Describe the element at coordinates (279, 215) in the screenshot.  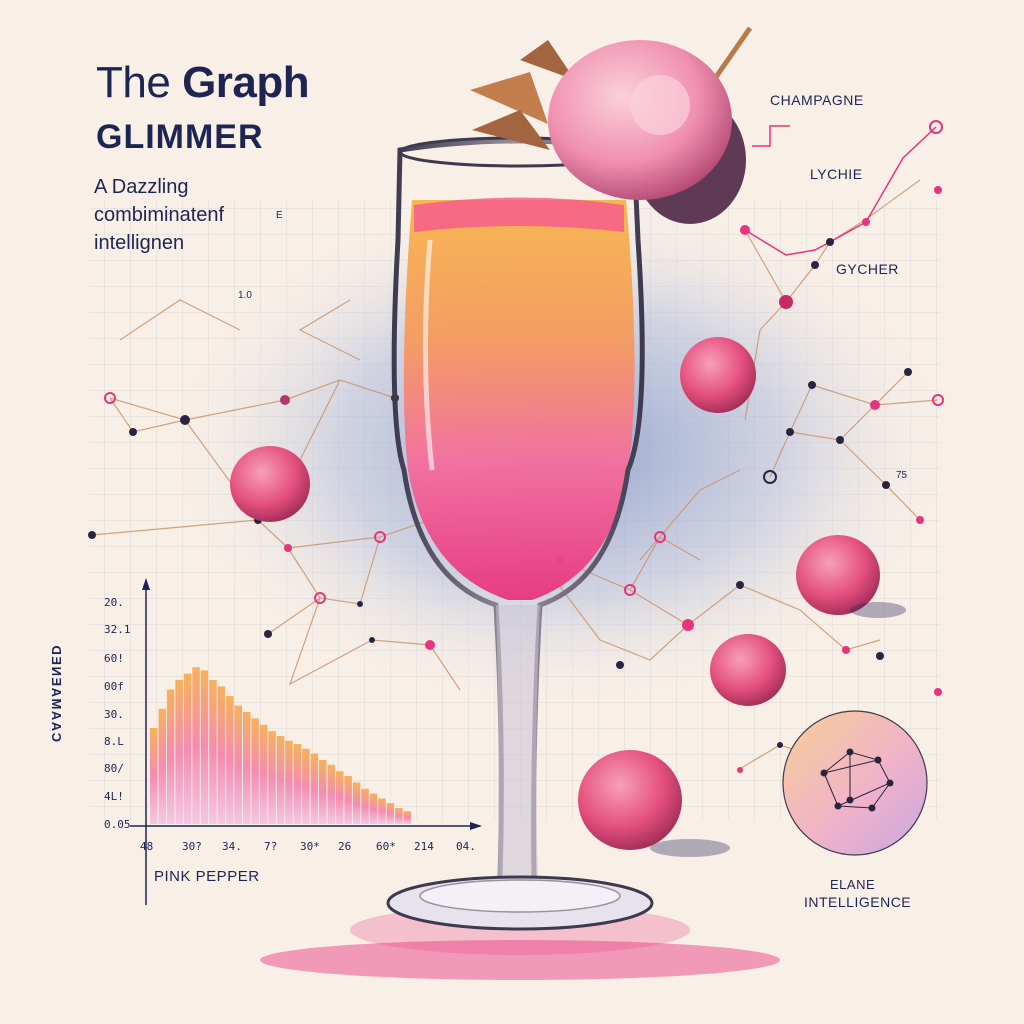
I see `fx-mark-1: E` at that location.